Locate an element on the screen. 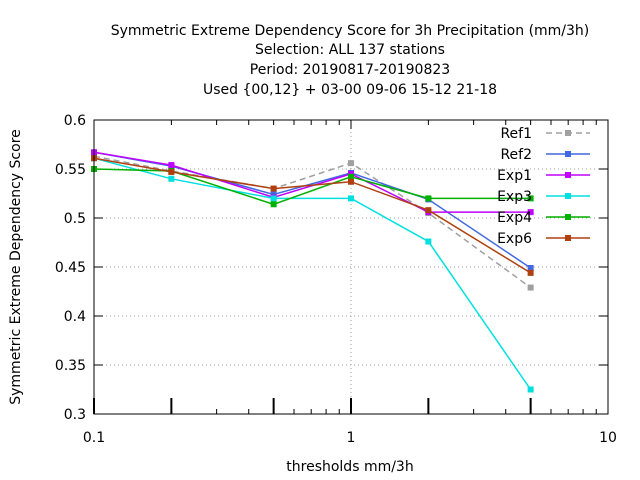 The image size is (640, 480). legend-label: Exp6 is located at coordinates (514, 239).